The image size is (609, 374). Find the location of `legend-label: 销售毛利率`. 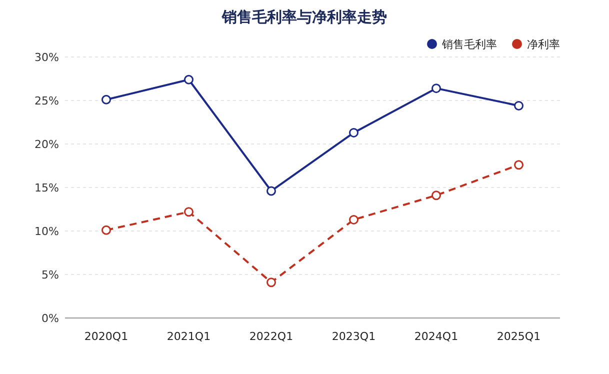

legend-label: 销售毛利率 is located at coordinates (469, 44).